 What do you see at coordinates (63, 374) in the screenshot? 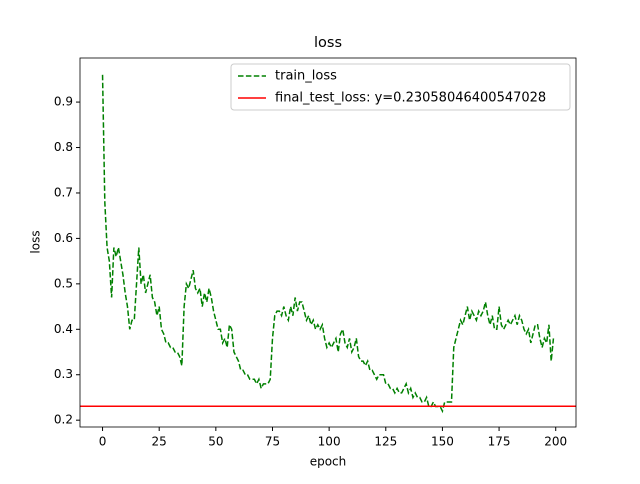
I see `y-tick-label: 0.3` at bounding box center [63, 374].